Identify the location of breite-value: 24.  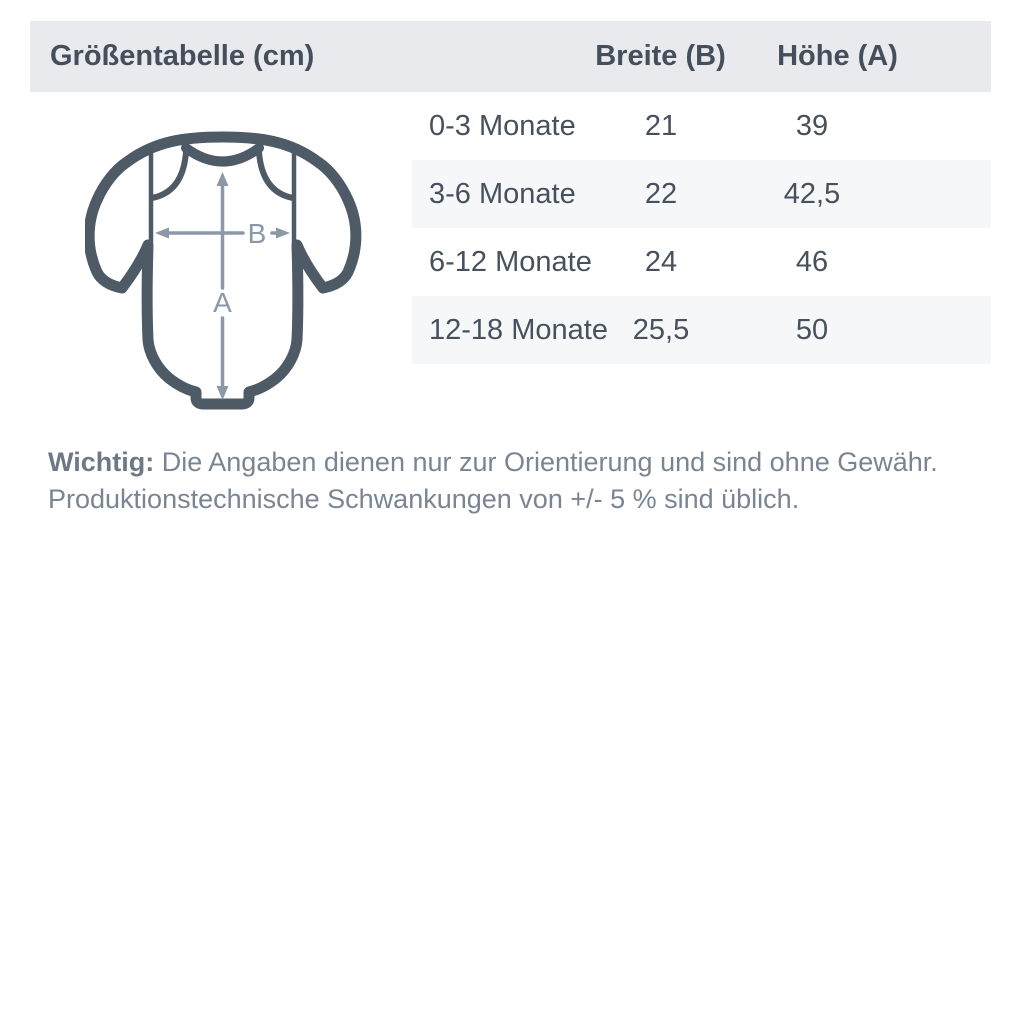
(661, 261).